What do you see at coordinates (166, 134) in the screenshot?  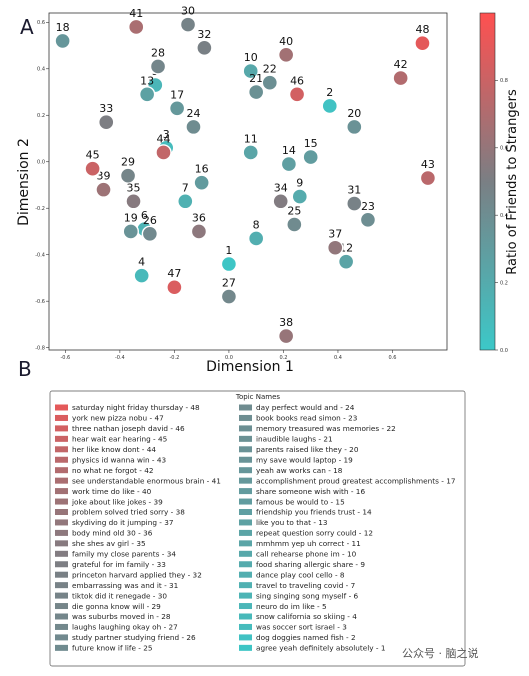 I see `data-point-label: 3` at bounding box center [166, 134].